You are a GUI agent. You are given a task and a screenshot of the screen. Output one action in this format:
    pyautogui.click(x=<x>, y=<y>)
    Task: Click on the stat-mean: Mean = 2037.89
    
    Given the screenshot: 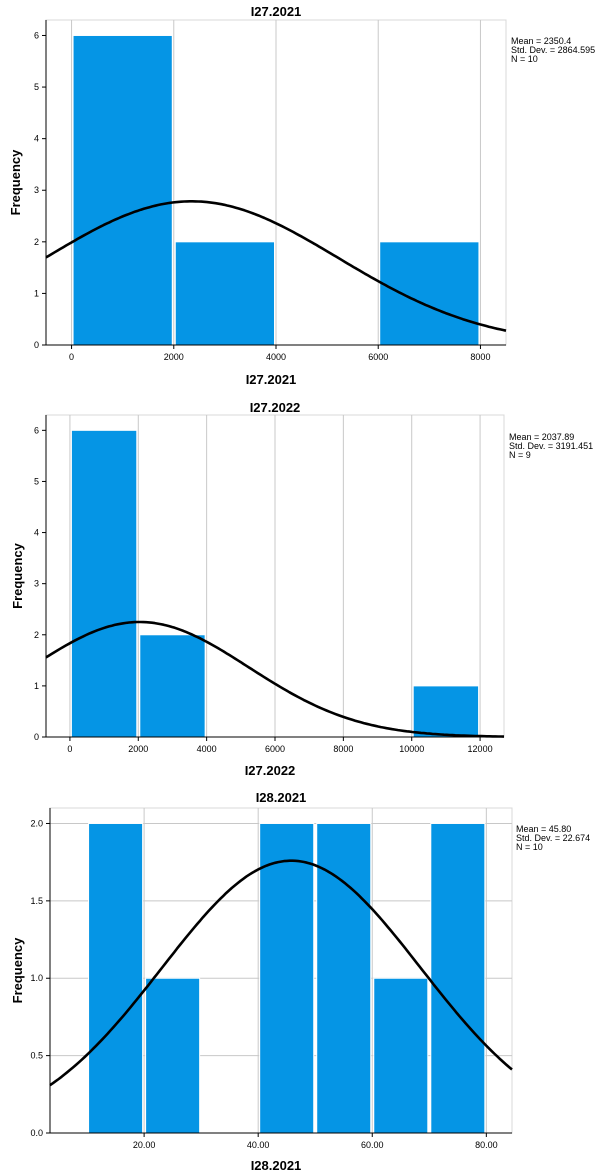 What is the action you would take?
    pyautogui.click(x=542, y=437)
    